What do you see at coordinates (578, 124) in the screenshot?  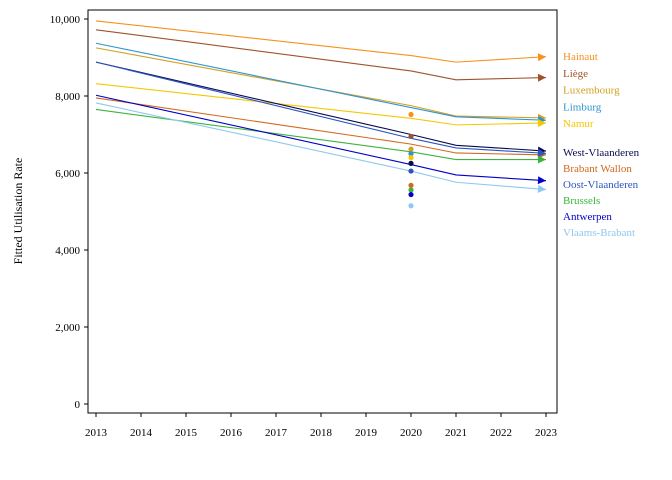 I see `series-label: Namur` at bounding box center [578, 124].